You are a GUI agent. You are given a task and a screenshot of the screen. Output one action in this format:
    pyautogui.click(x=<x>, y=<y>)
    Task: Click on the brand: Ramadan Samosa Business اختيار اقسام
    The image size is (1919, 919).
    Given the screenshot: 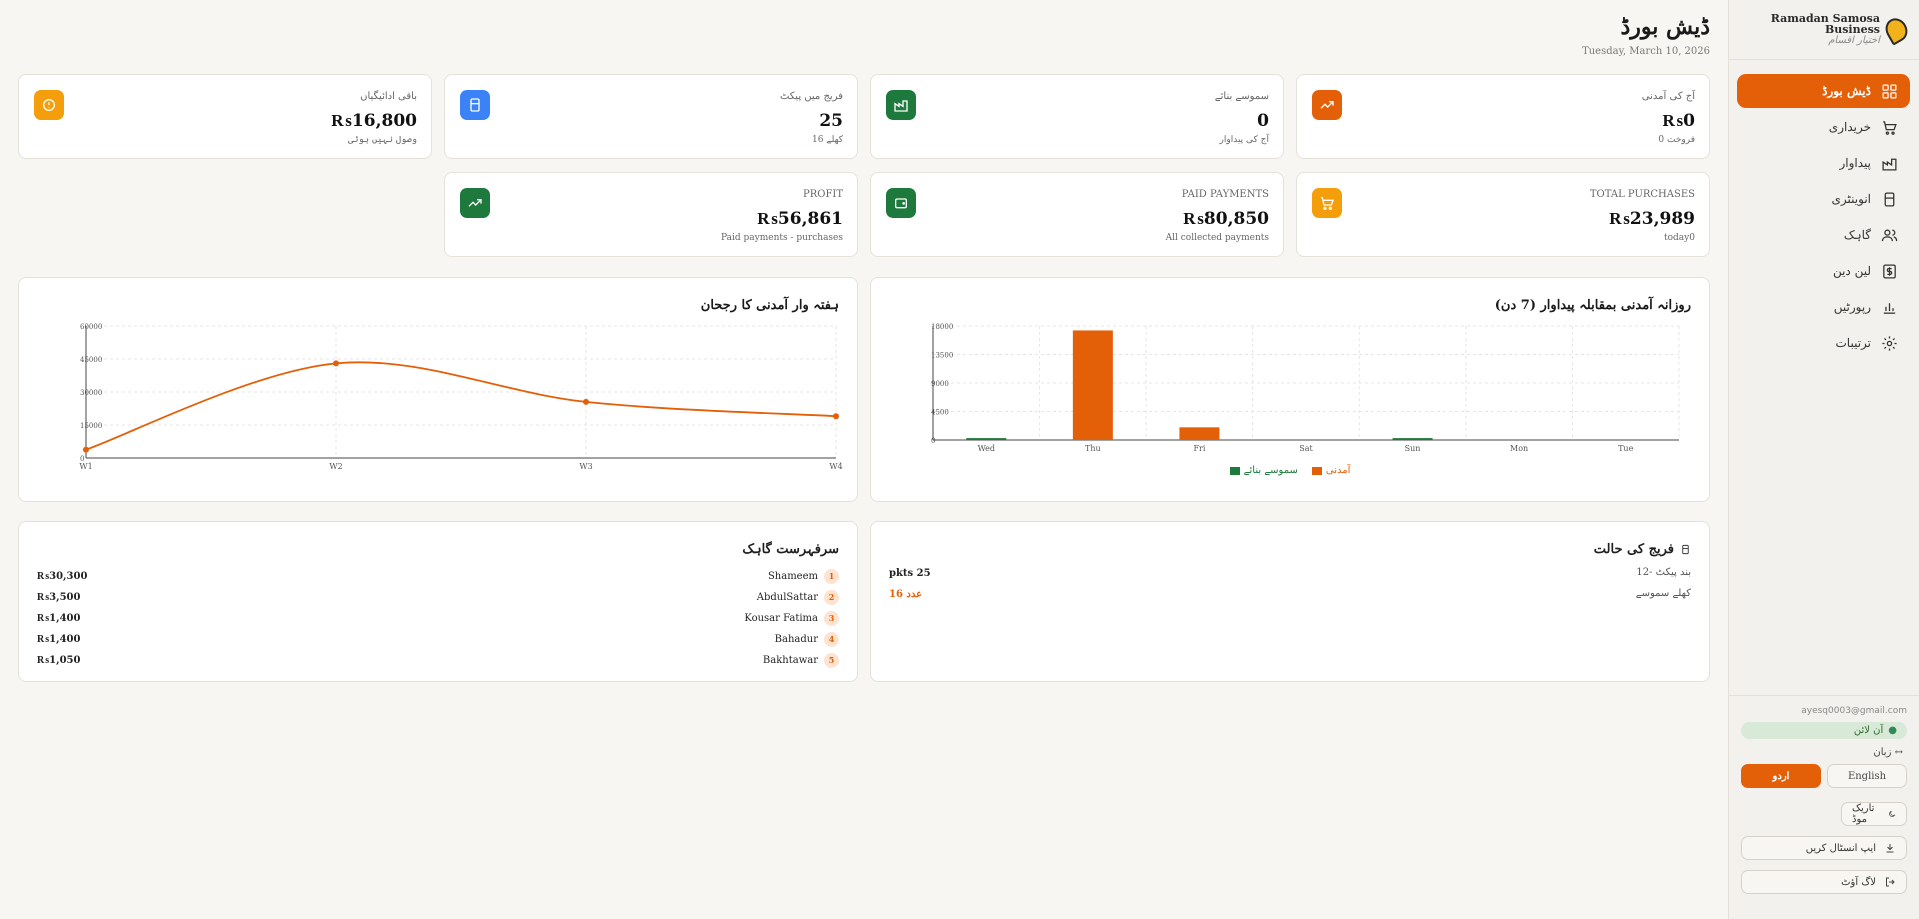 What is the action you would take?
    pyautogui.click(x=1824, y=30)
    